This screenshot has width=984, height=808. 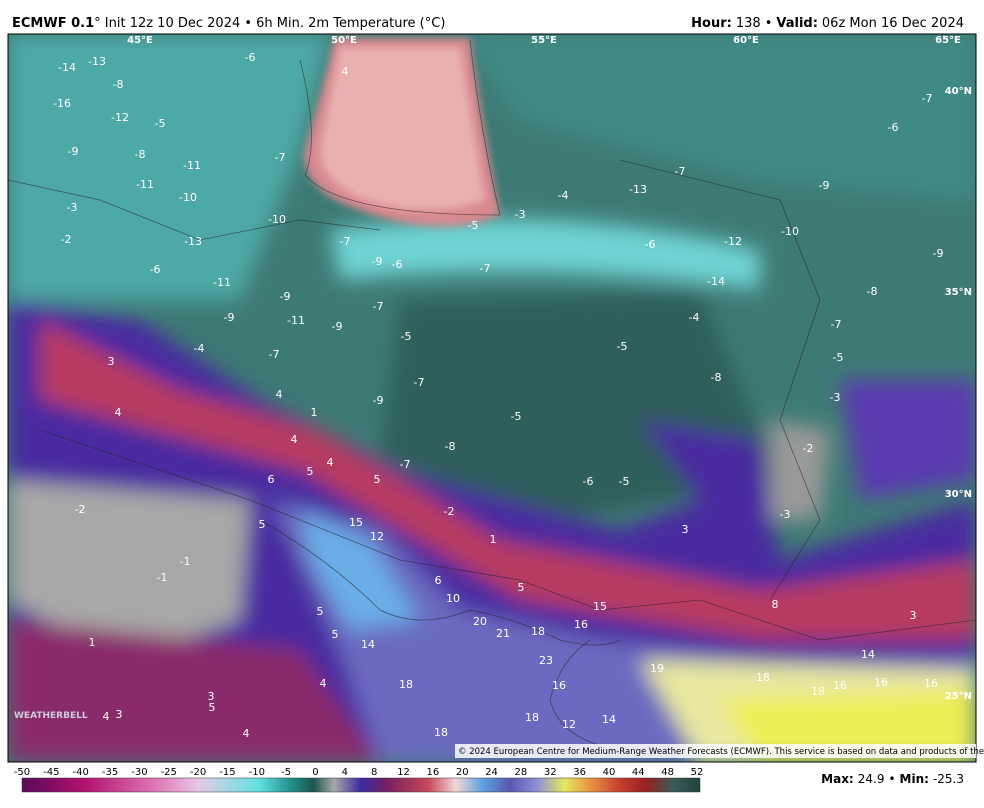 I want to click on colorbar-tick-label: -5, so click(x=286, y=772).